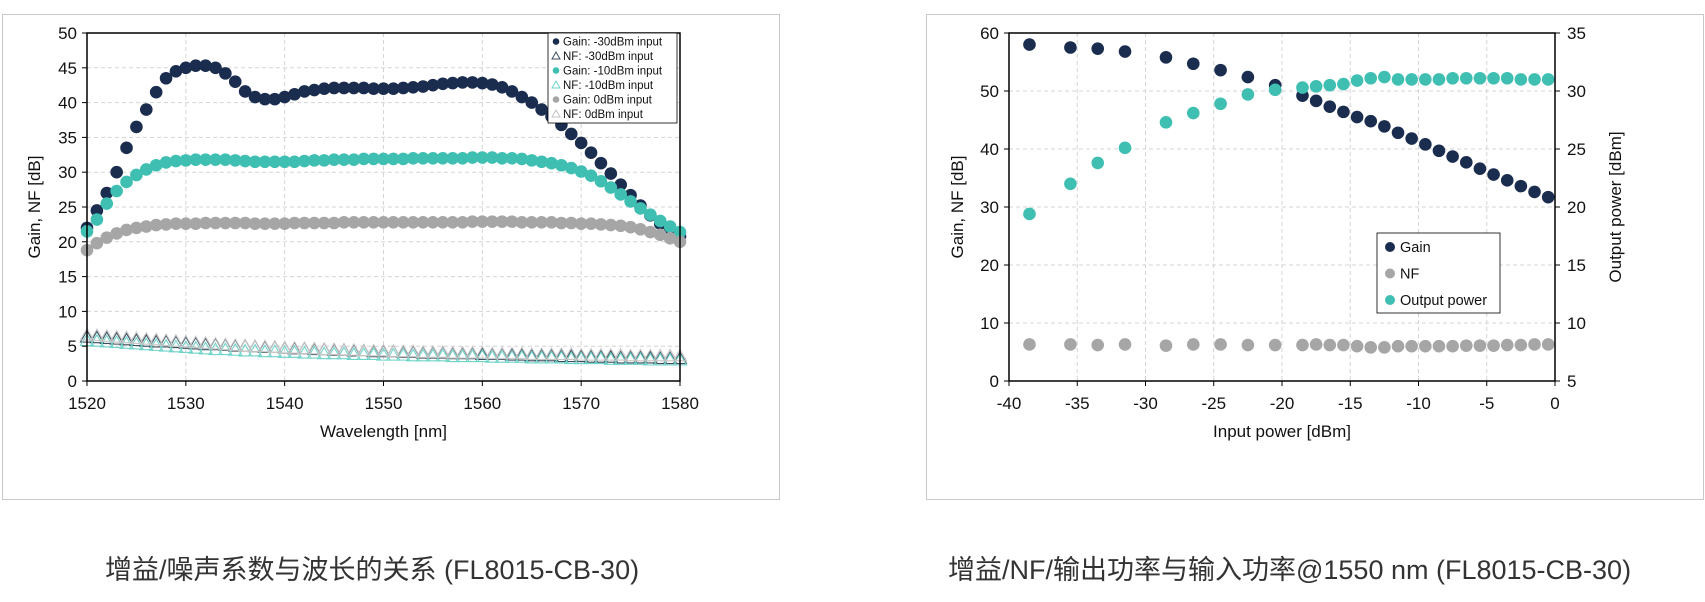 The height and width of the screenshot is (602, 1705). I want to click on x-tick-label: -15, so click(1350, 403).